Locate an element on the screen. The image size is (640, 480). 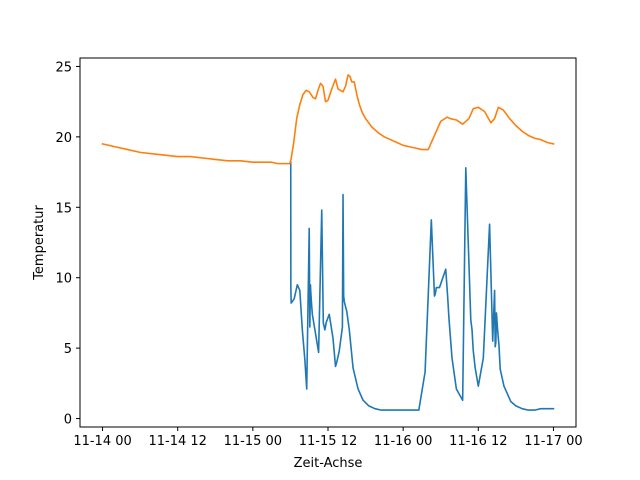
y-tick-label: 20 is located at coordinates (63, 138).